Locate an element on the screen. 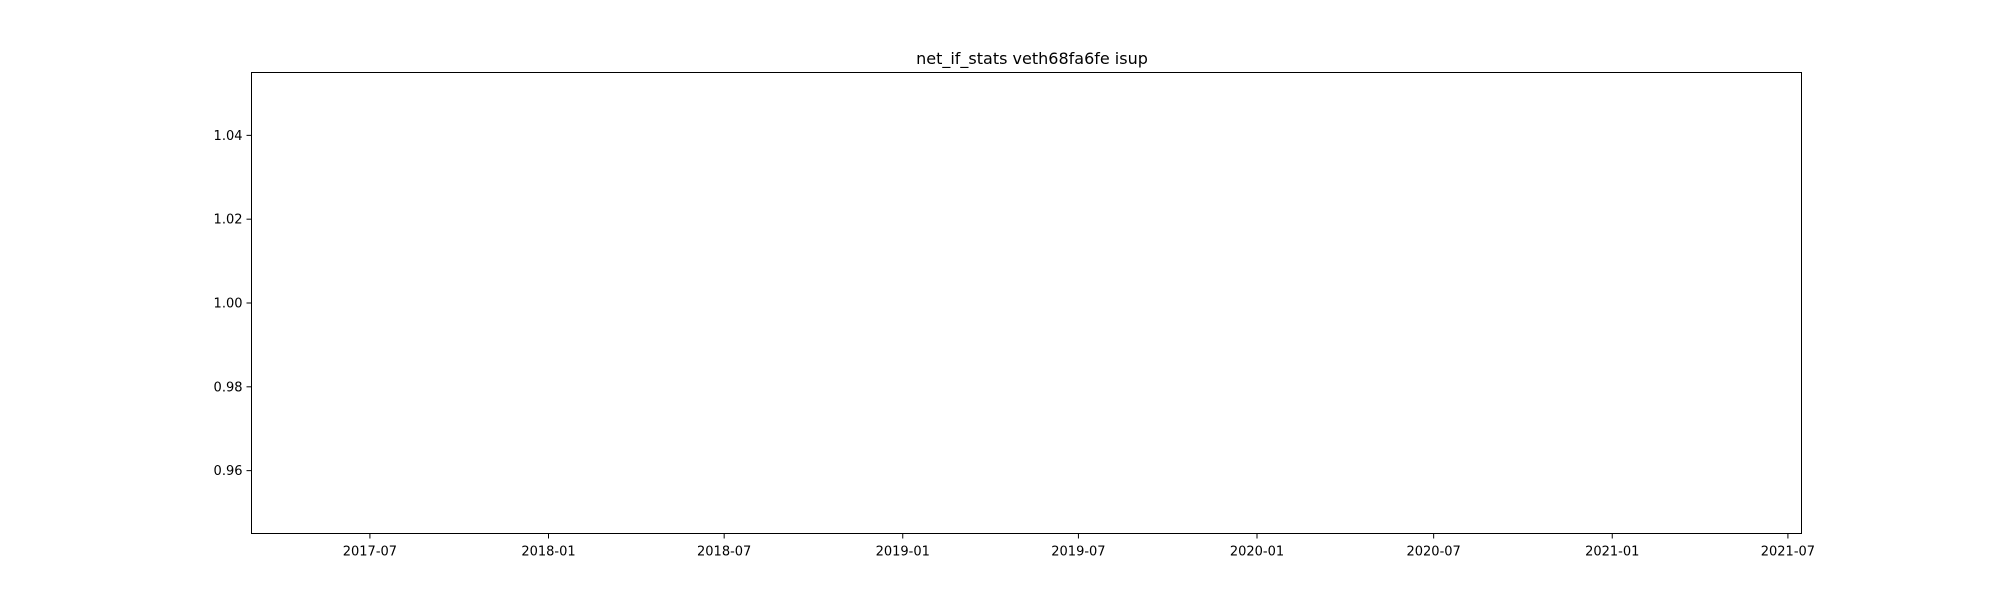 The width and height of the screenshot is (2000, 600). y-axis: 0.96 0.98 1.00 1.02 1.04 is located at coordinates (233, 304).